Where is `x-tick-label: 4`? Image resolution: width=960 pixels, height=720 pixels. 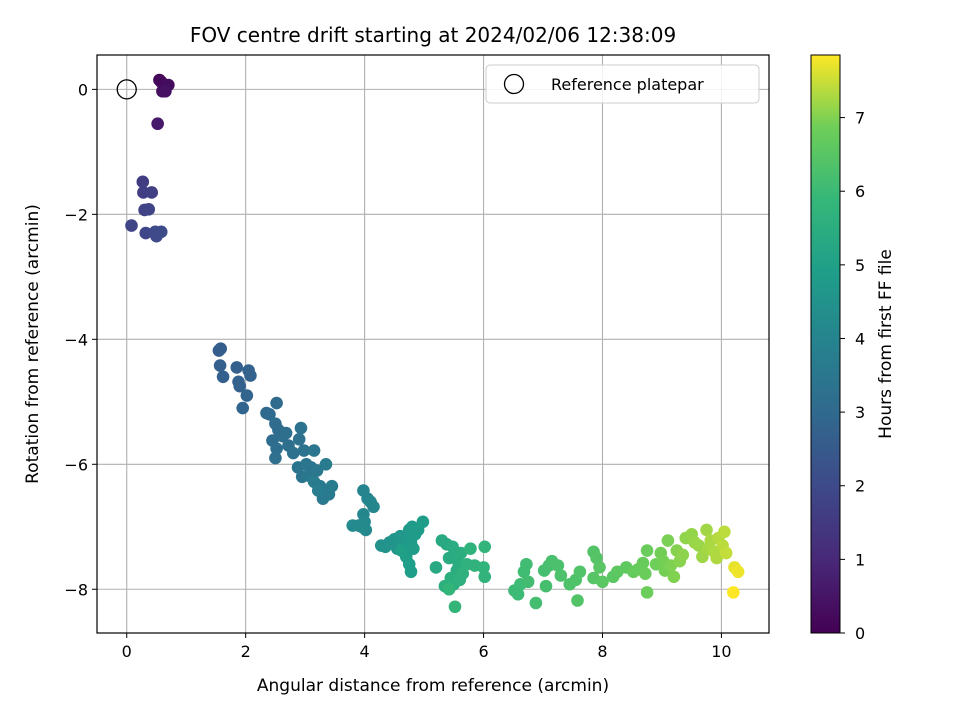 x-tick-label: 4 is located at coordinates (365, 651).